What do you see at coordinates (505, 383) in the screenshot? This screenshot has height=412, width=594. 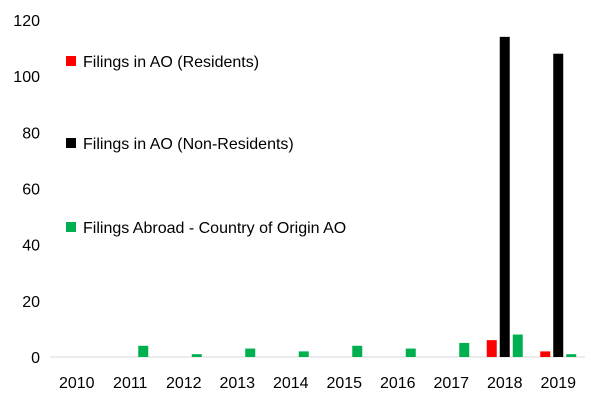 I see `x-tick-label: 2018` at bounding box center [505, 383].